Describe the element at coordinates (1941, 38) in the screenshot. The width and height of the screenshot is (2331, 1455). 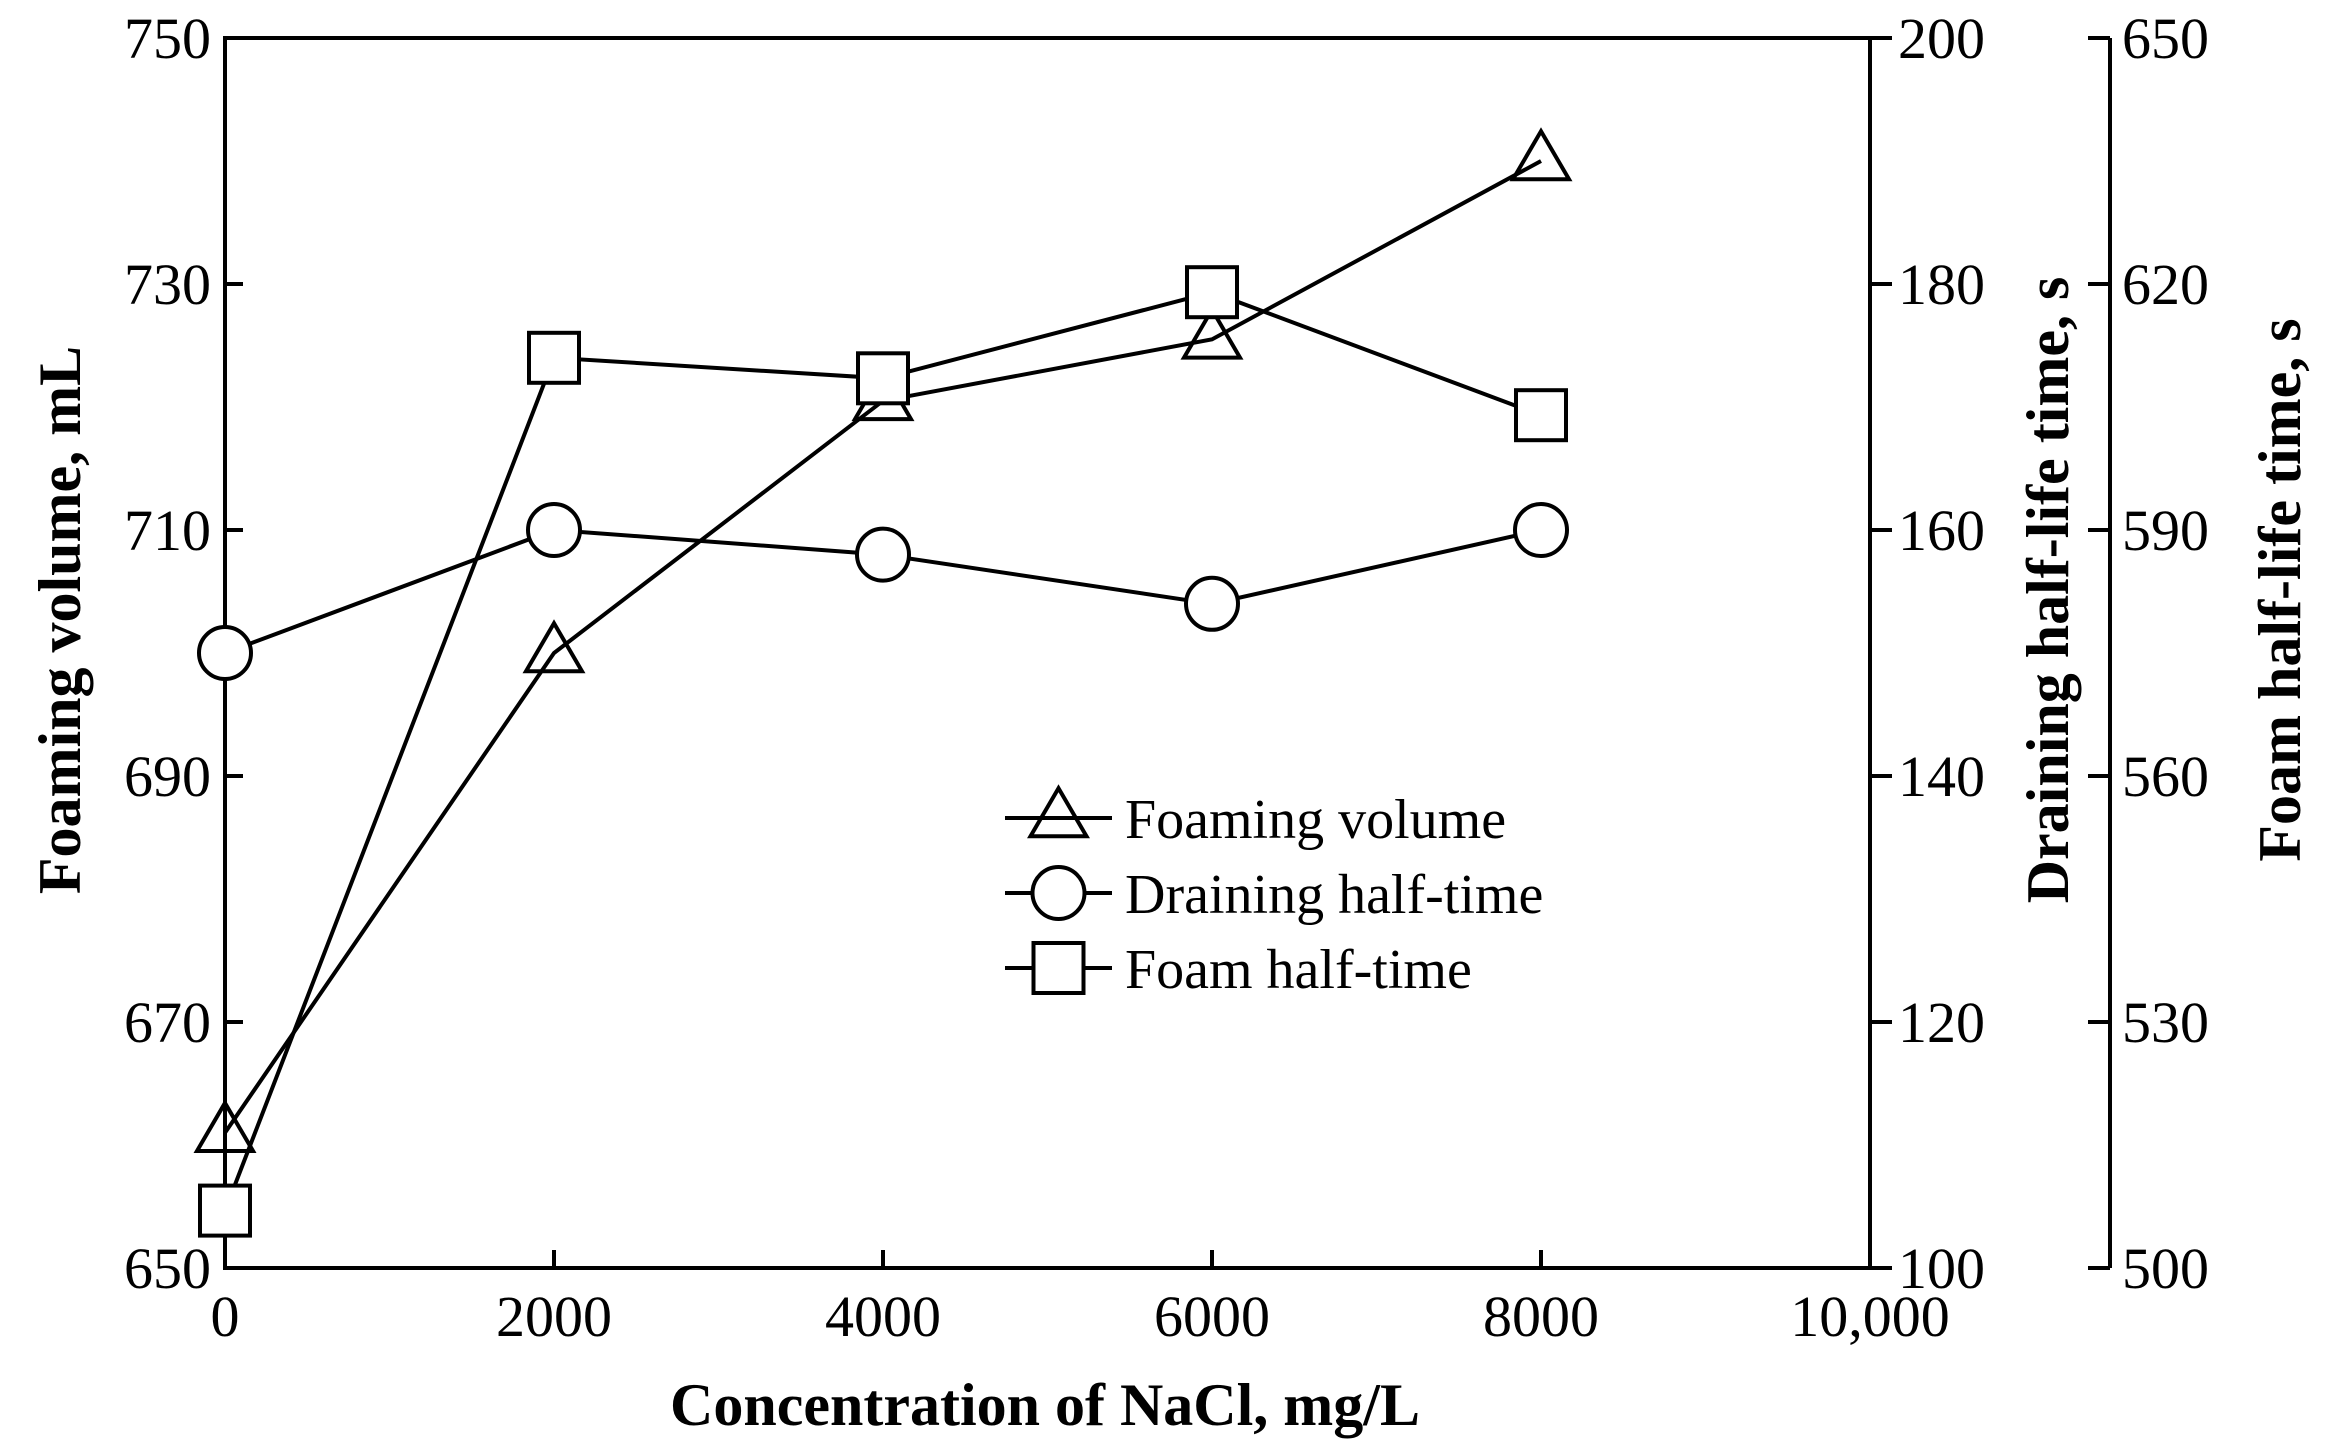
I see `y2-tick-label: 200` at that location.